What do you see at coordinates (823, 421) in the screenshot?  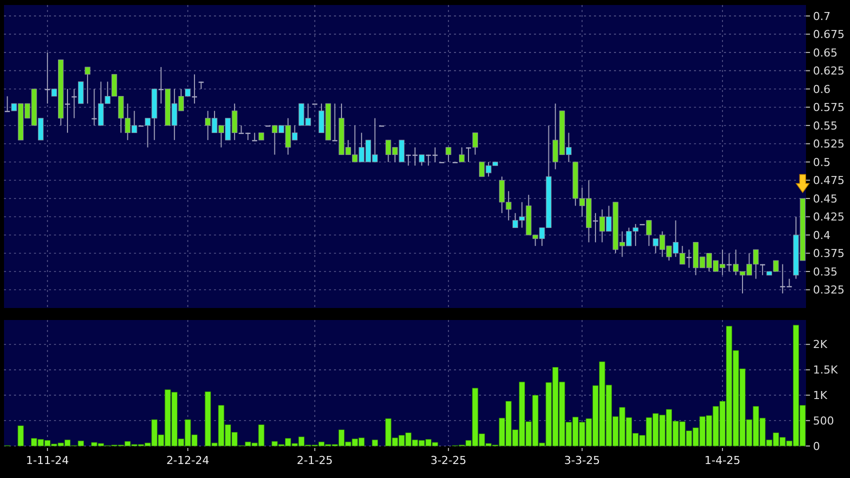 I see `y-tick-label: 500` at bounding box center [823, 421].